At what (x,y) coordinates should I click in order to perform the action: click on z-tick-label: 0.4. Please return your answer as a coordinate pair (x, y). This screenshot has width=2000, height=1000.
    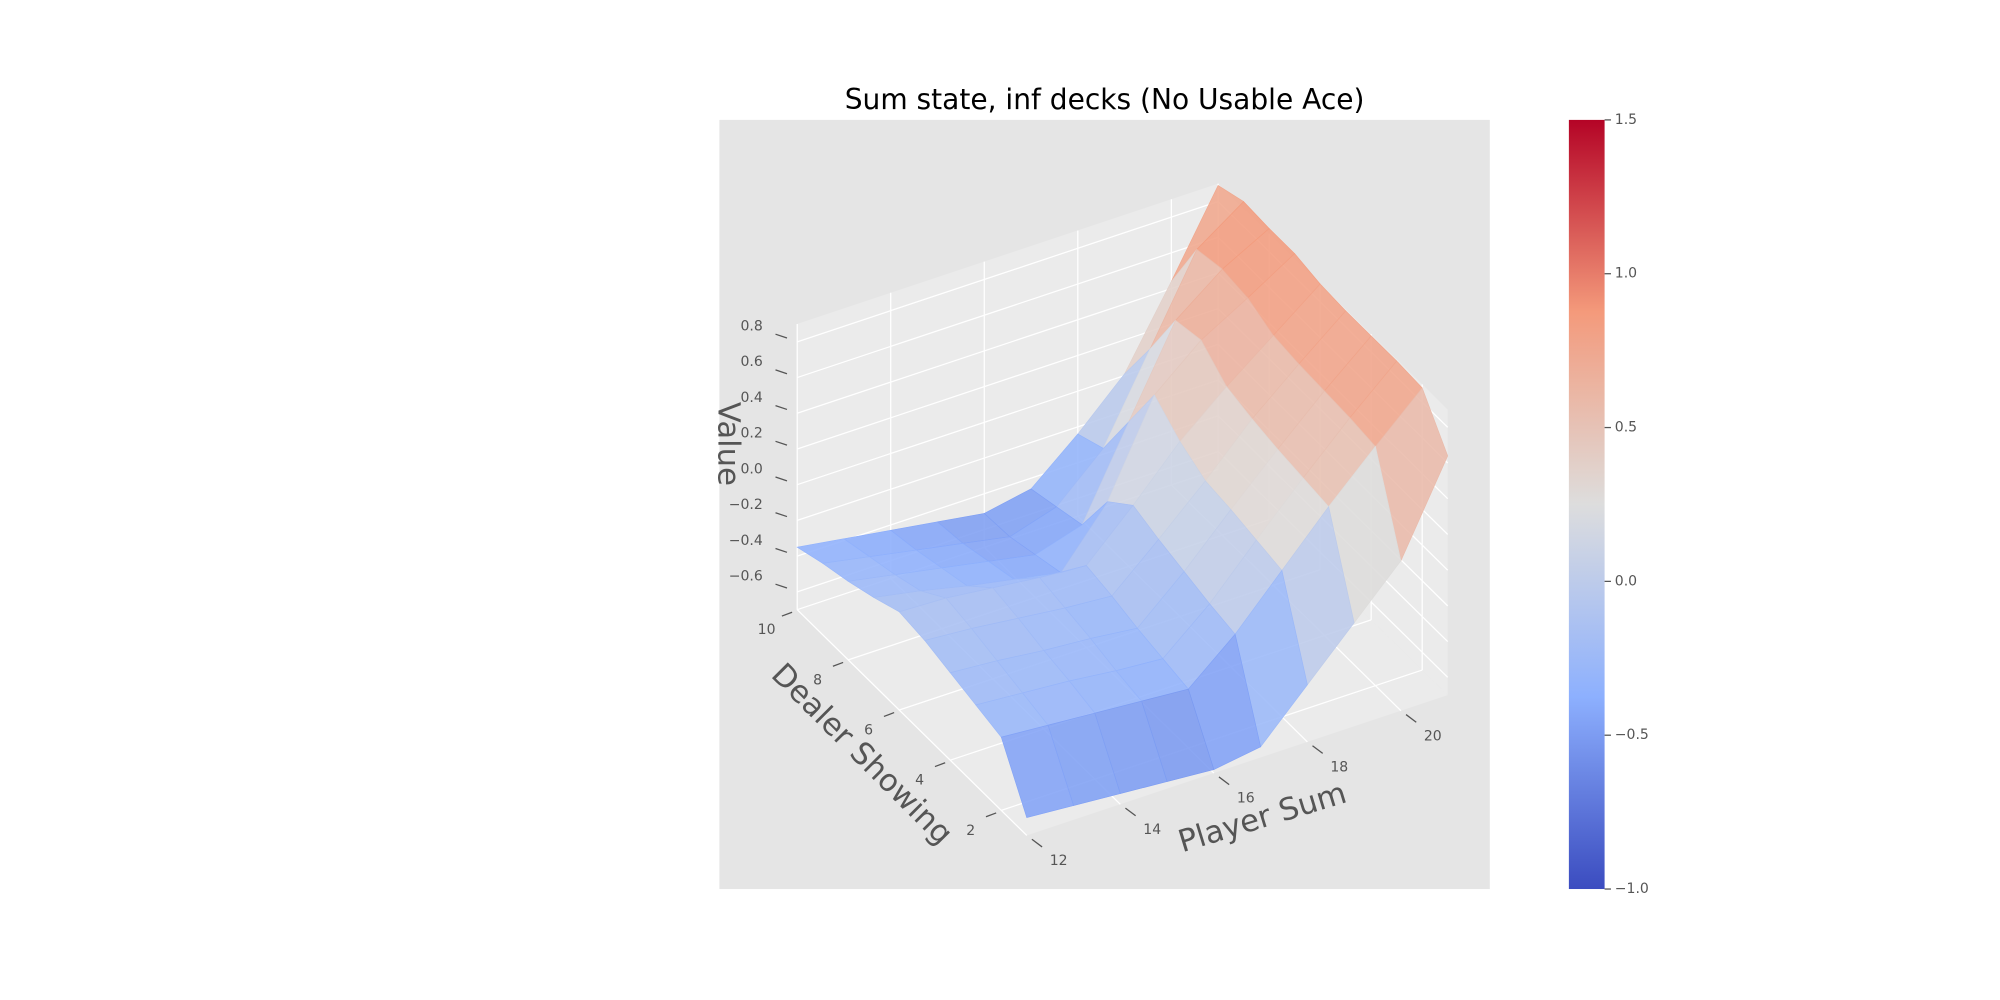
    Looking at the image, I should click on (751, 398).